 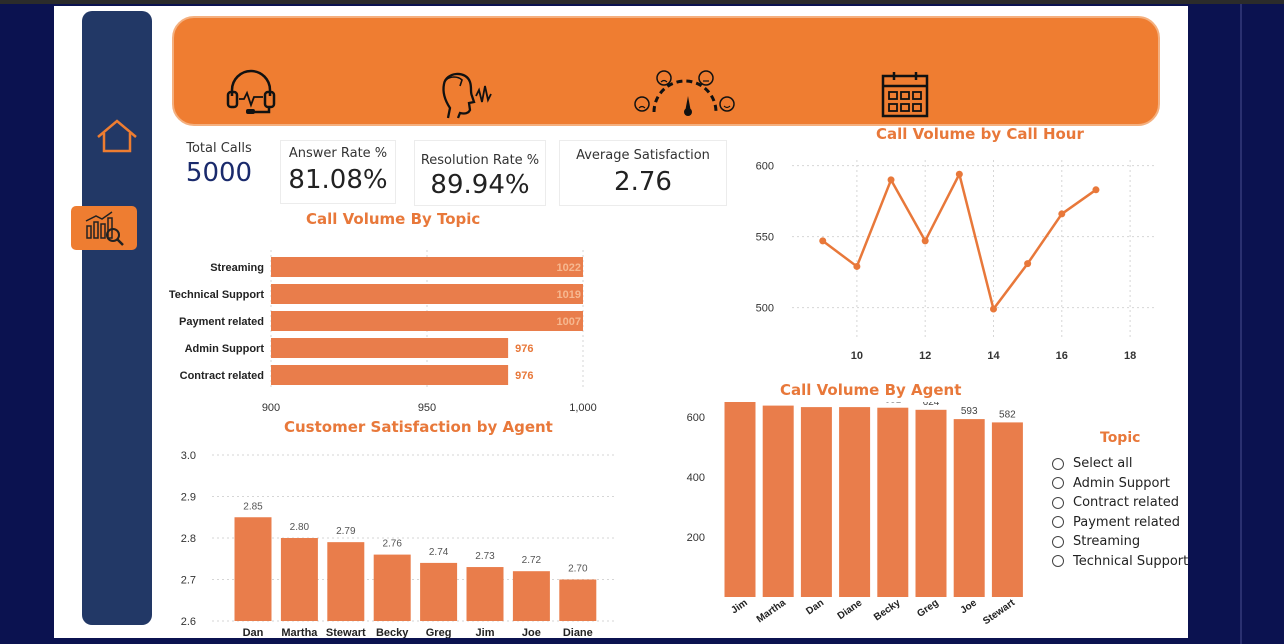 What do you see at coordinates (253, 632) in the screenshot?
I see `category-label: Dan` at bounding box center [253, 632].